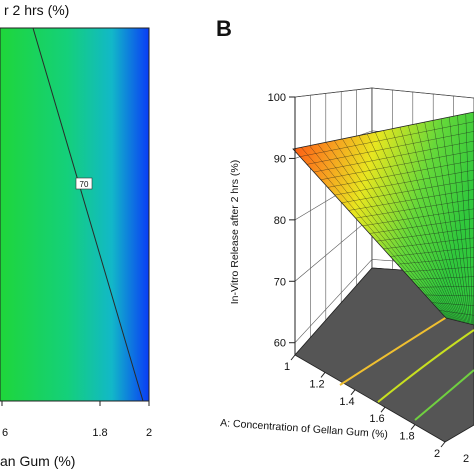 The width and height of the screenshot is (474, 474). I want to click on contour-label: 70, so click(84, 184).